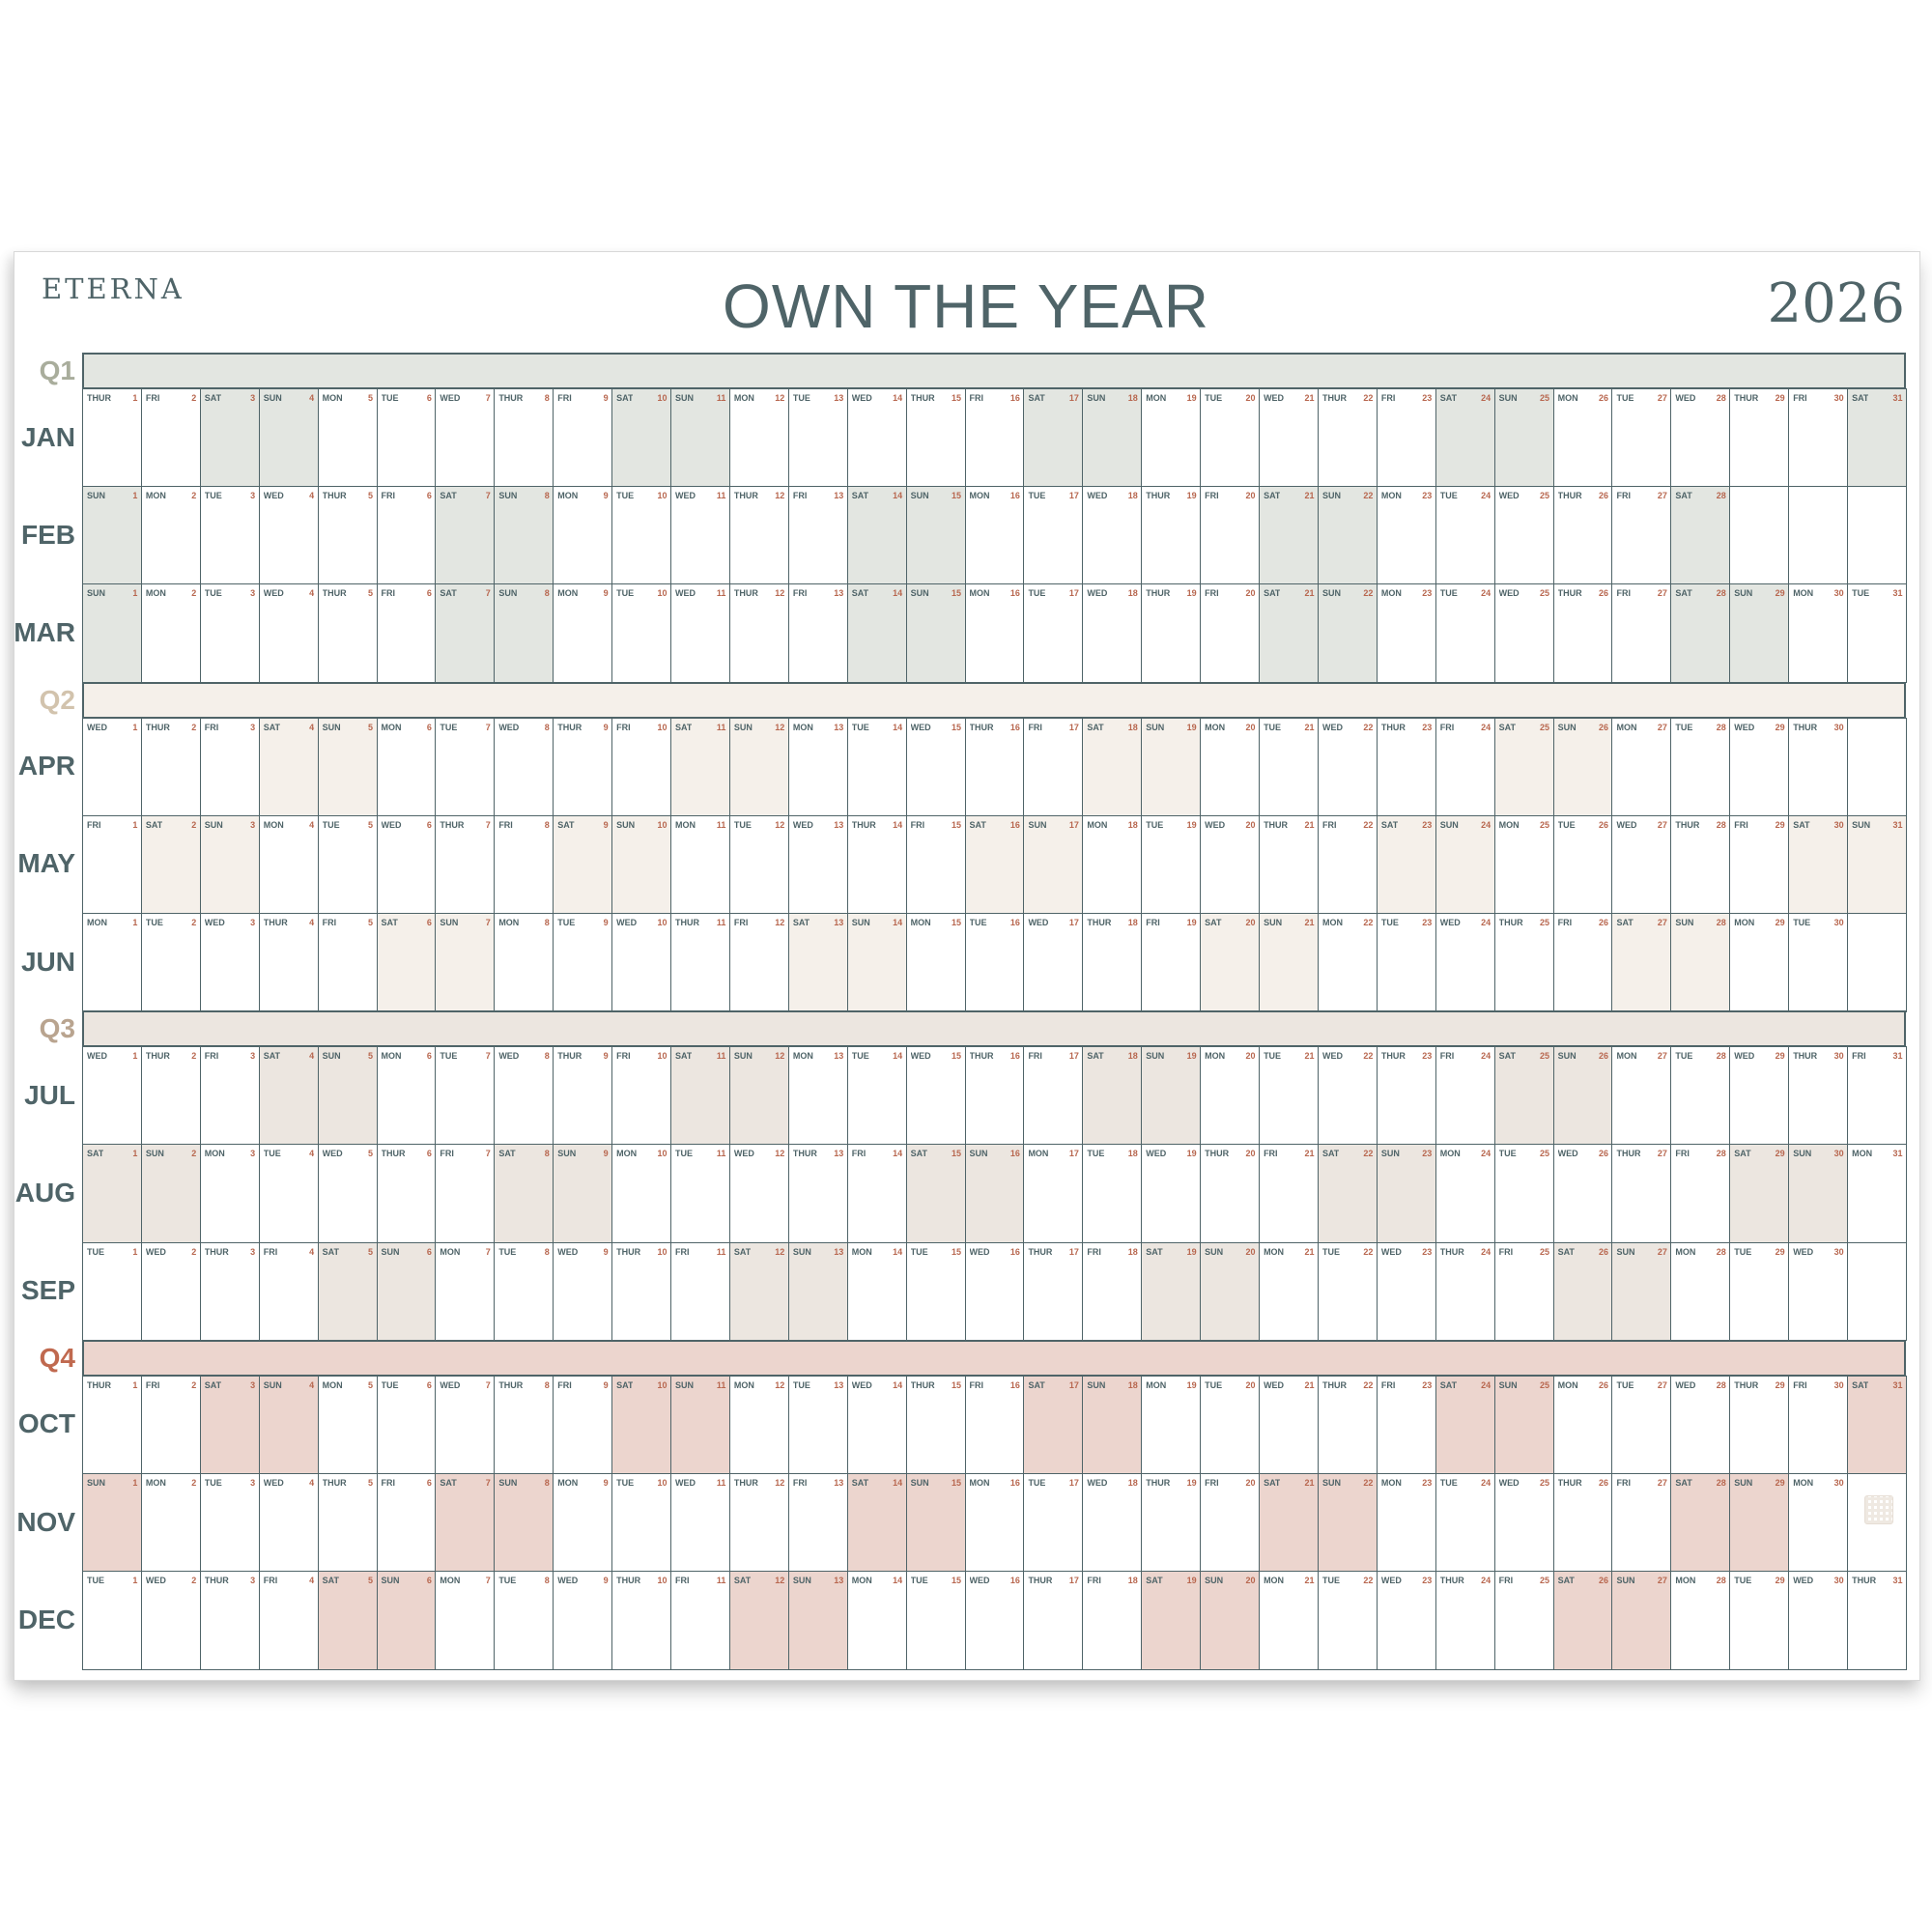  I want to click on day-cell: FRI 17, so click(1053, 1096).